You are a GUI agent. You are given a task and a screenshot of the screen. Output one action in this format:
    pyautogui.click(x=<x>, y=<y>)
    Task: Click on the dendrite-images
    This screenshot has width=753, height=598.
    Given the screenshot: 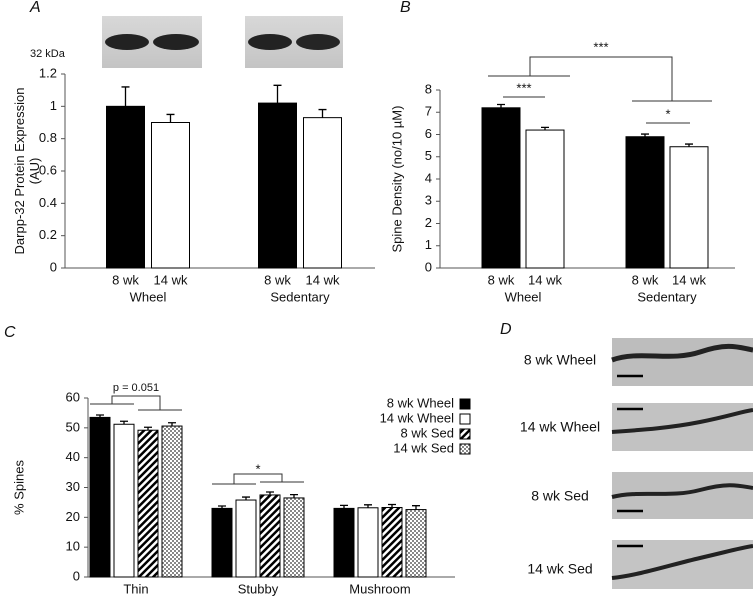 What is the action you would take?
    pyautogui.click(x=682, y=463)
    